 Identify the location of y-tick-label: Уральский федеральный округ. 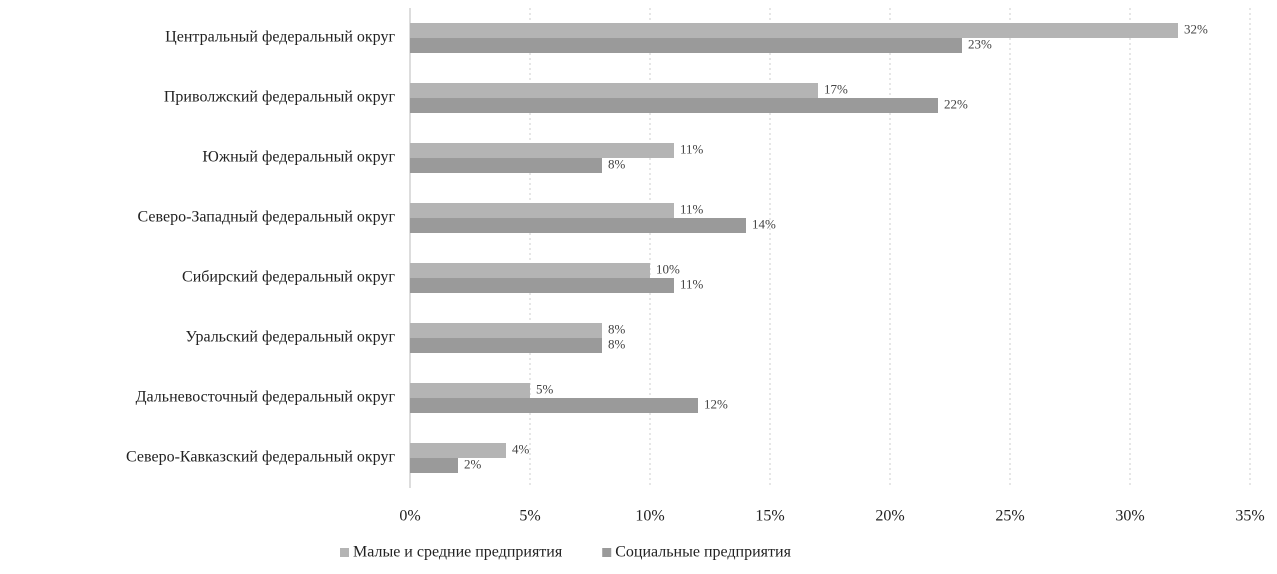
(291, 337).